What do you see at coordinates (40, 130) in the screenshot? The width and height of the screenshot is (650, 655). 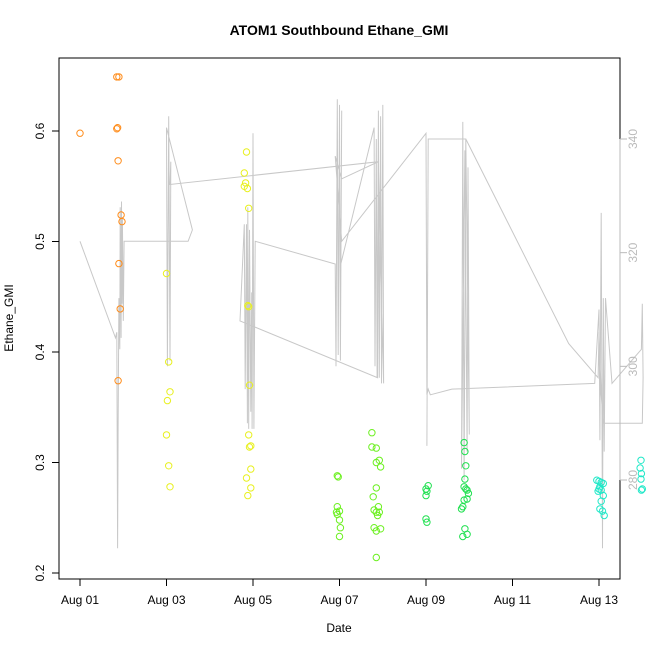 I see `y-tick-label: 0.6` at bounding box center [40, 130].